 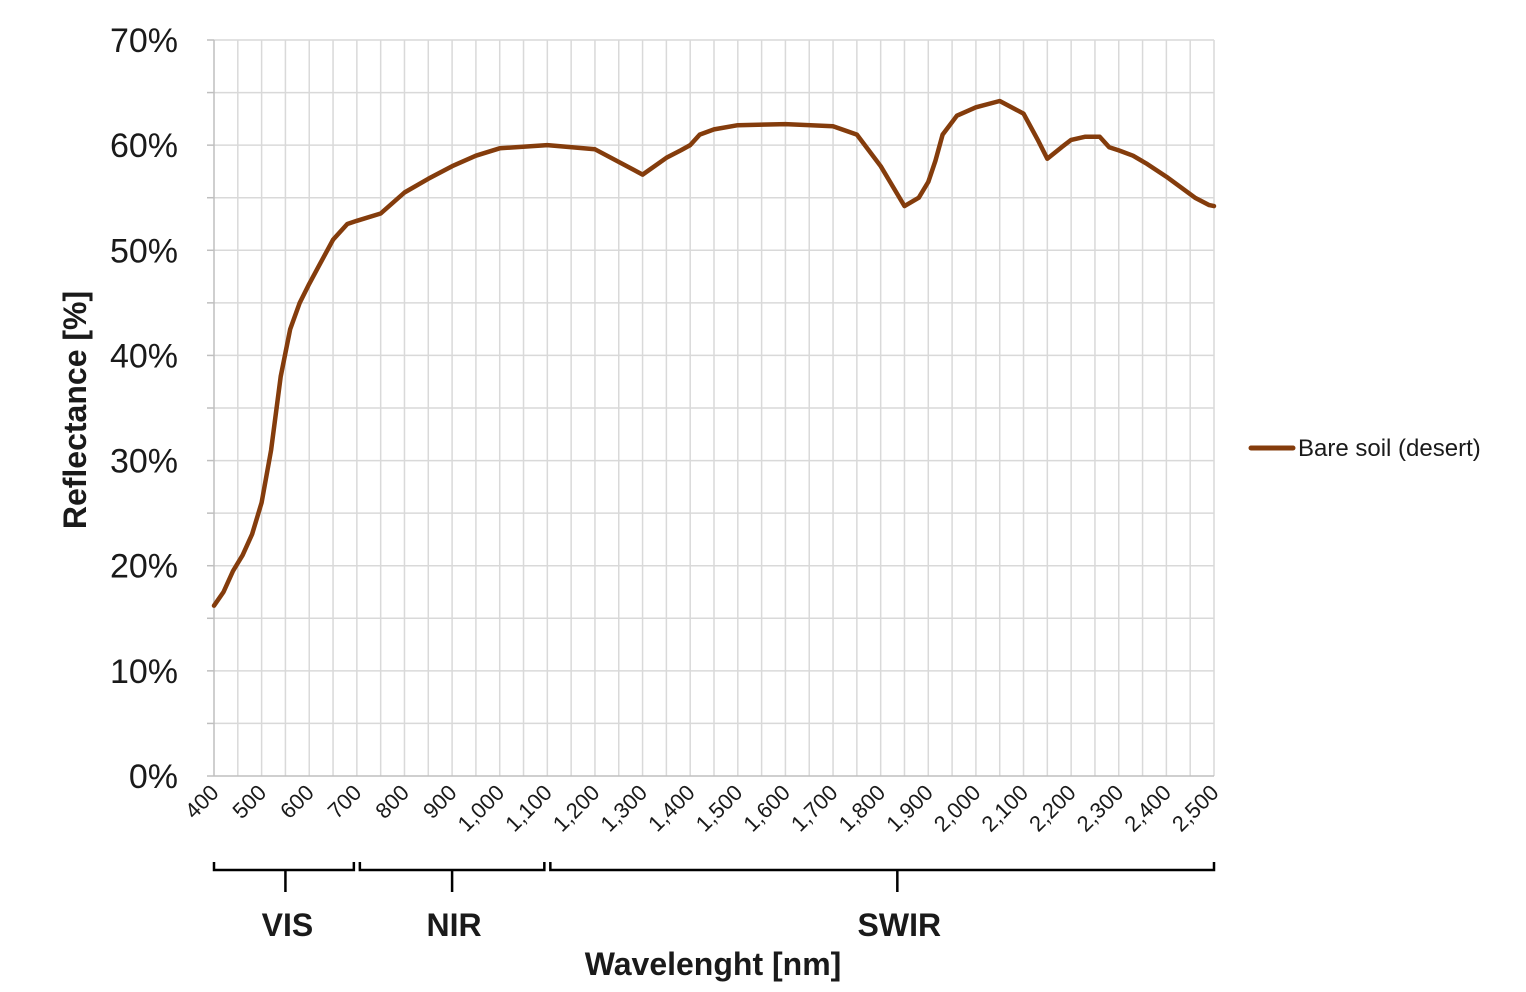 I want to click on spectral-bands: VIS NIR SWIR, so click(x=714, y=902).